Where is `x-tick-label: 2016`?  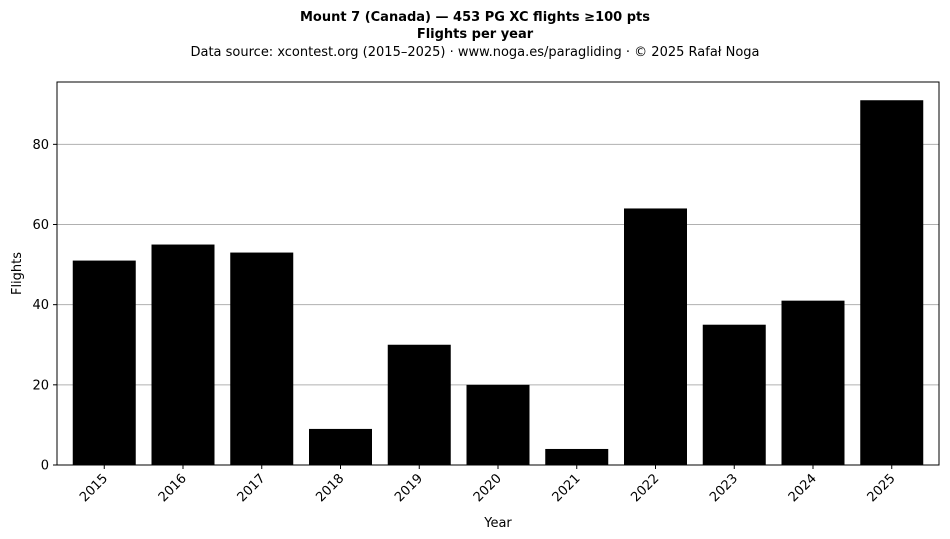
x-tick-label: 2016 is located at coordinates (173, 488).